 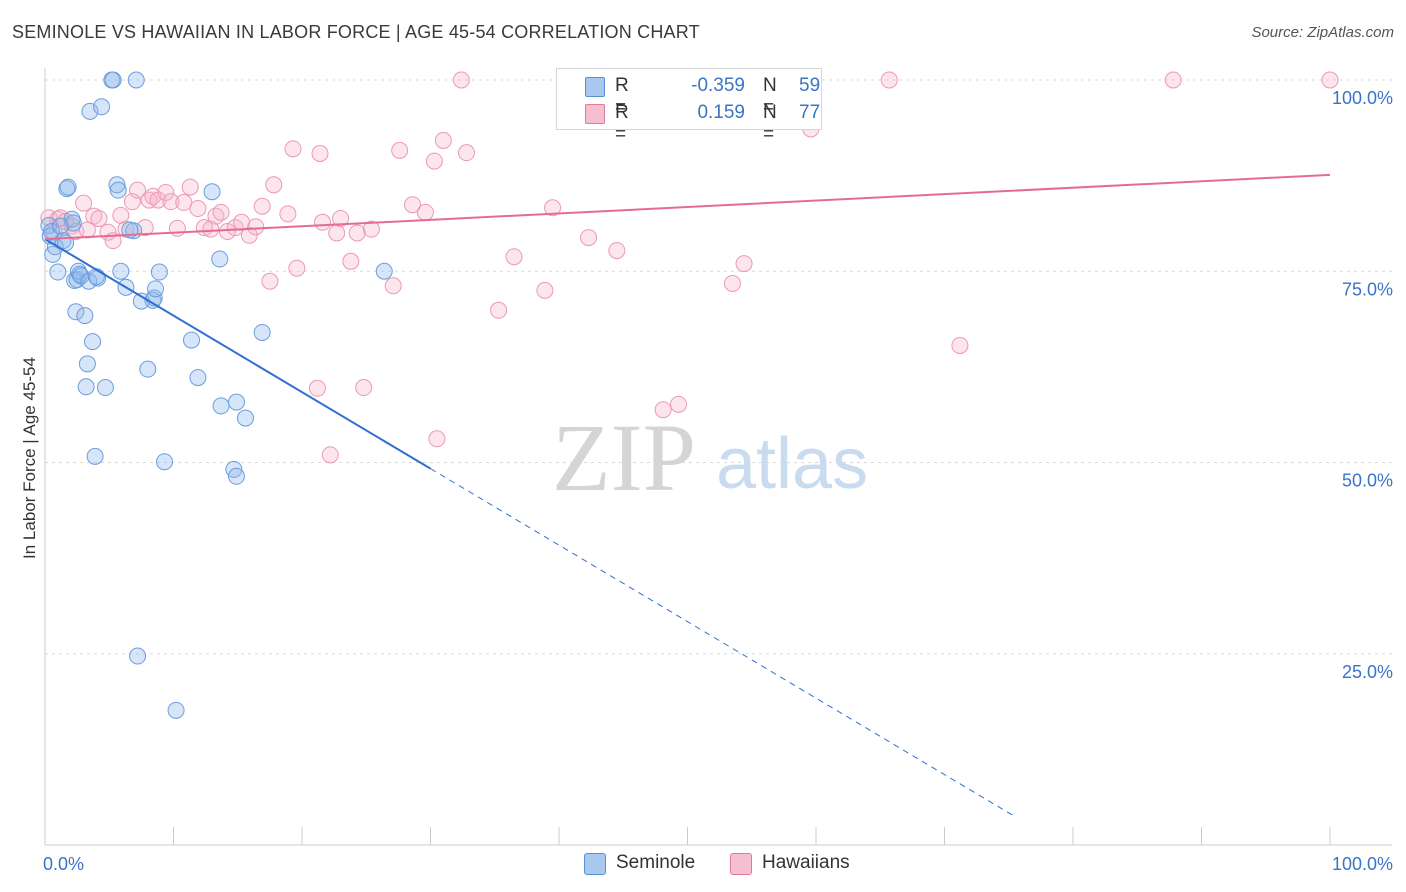 I want to click on x-tick-label: 0.0%, so click(x=63, y=864).